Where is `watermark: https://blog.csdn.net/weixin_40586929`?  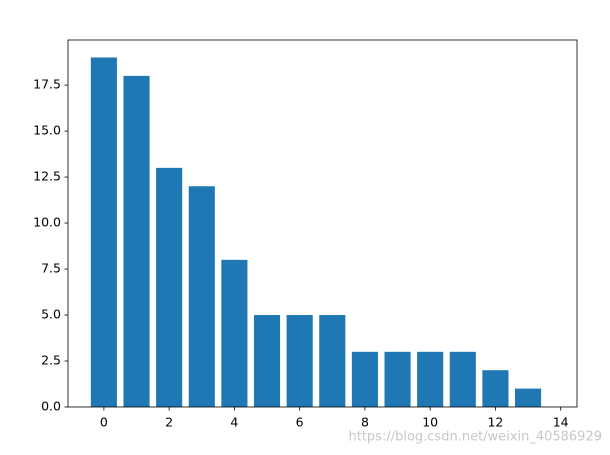
watermark: https://blog.csdn.net/weixin_40586929 is located at coordinates (475, 437).